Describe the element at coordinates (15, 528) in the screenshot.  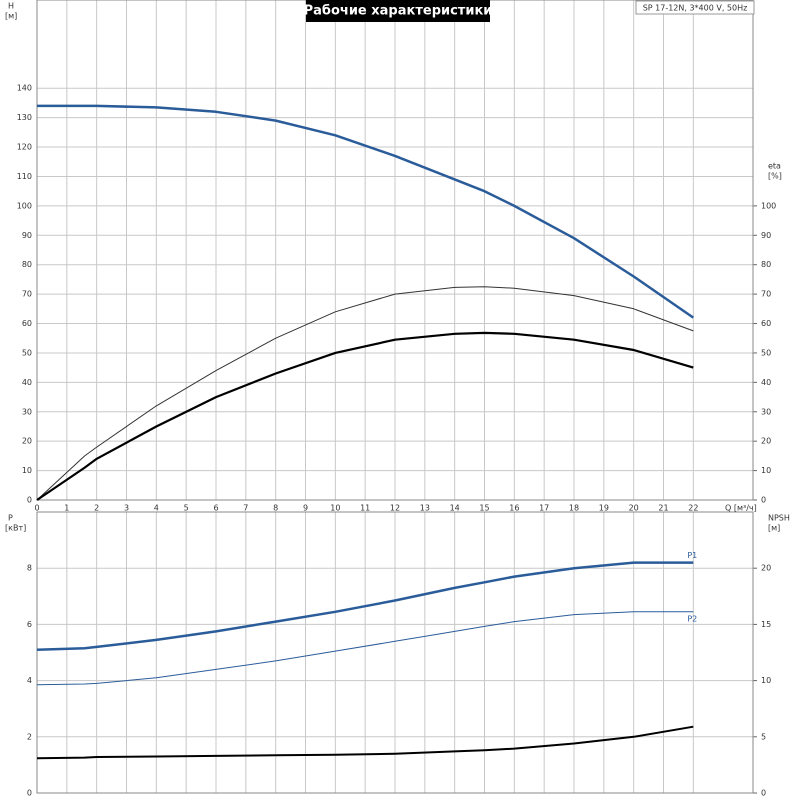
I see `y-axis-unit: [кВт]` at that location.